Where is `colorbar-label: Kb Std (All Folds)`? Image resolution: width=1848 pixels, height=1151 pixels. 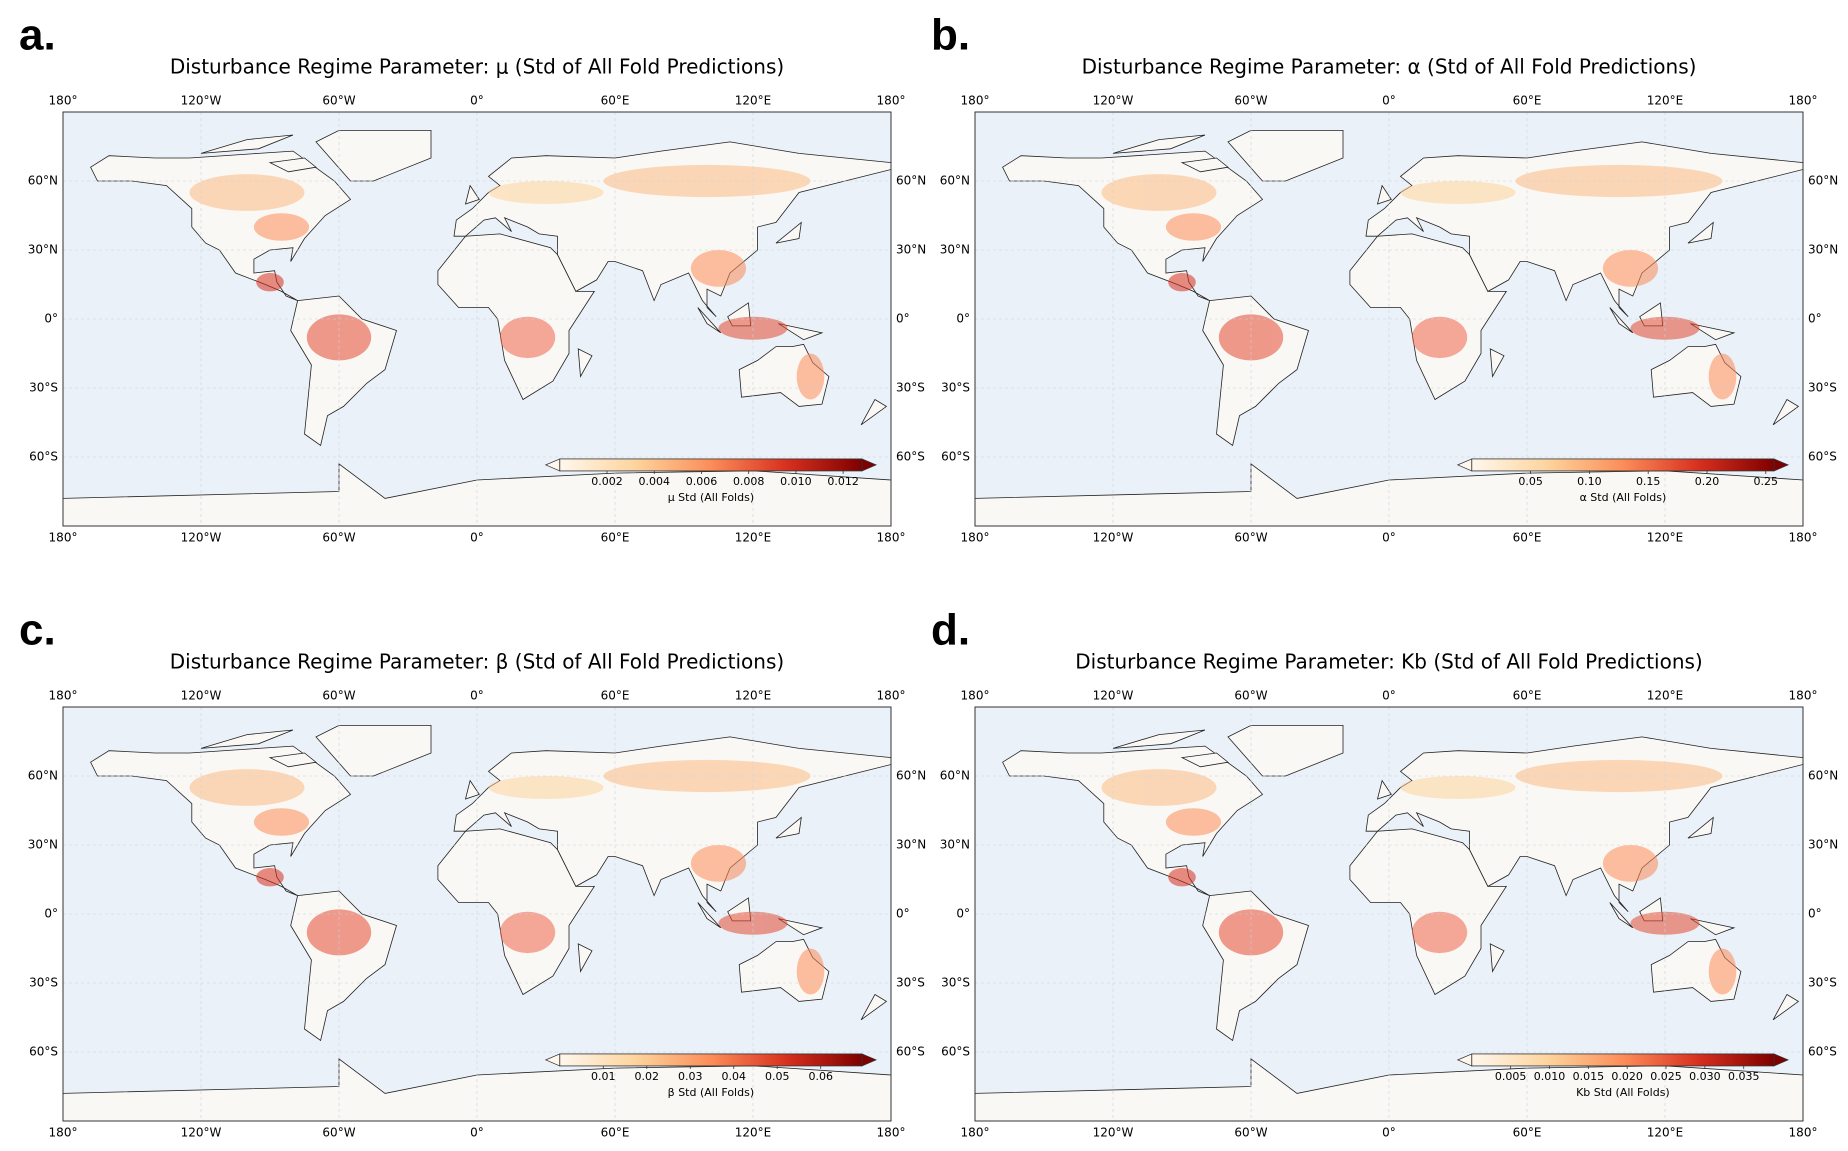 colorbar-label: Kb Std (All Folds) is located at coordinates (1623, 1092).